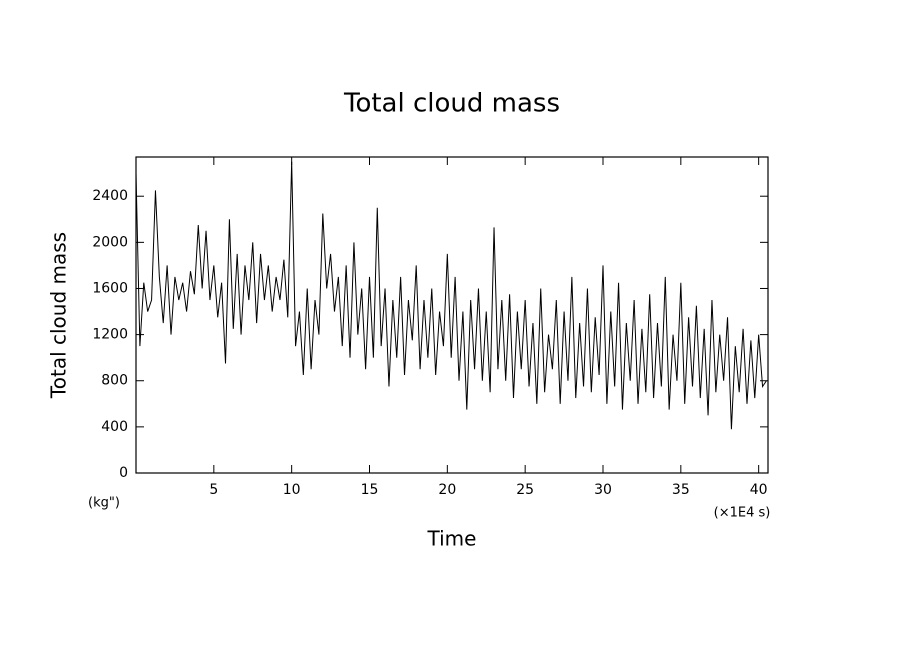 The image size is (904, 654). Describe the element at coordinates (681, 490) in the screenshot. I see `x-tick-label: 35` at that location.